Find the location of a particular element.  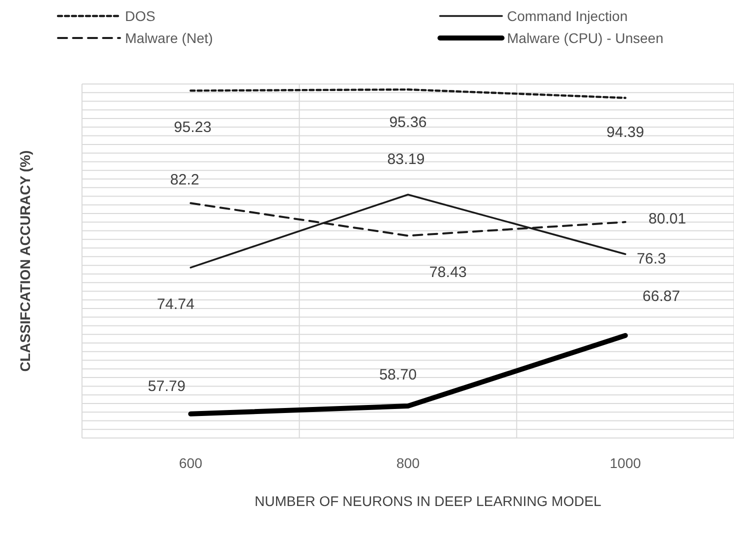

legend-label: Malware (Net) is located at coordinates (169, 38).